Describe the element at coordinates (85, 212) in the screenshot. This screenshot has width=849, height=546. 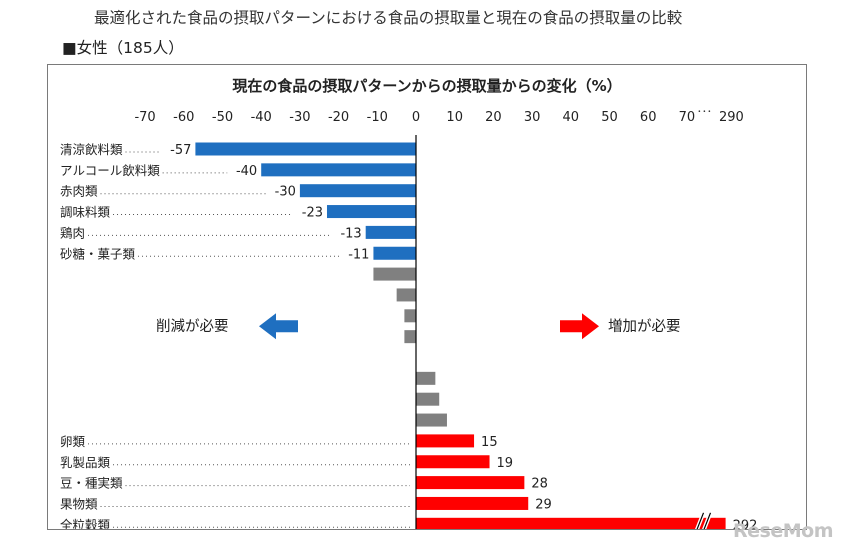
I see `category-label: 調味料類` at that location.